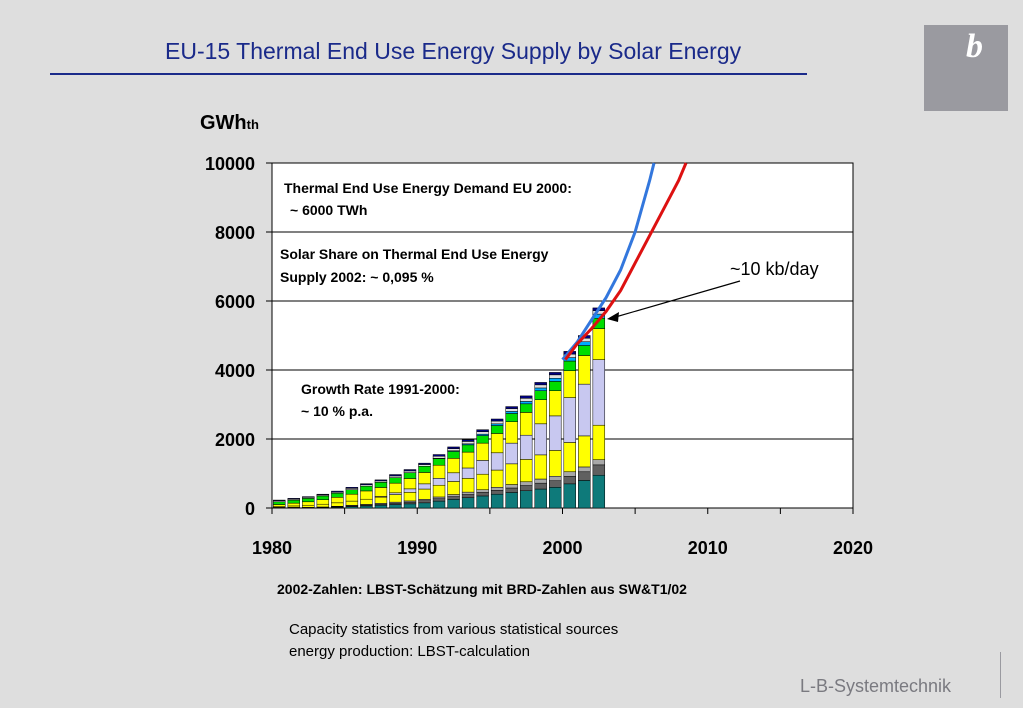  Describe the element at coordinates (439, 481) in the screenshot. I see `bar-1991` at that location.